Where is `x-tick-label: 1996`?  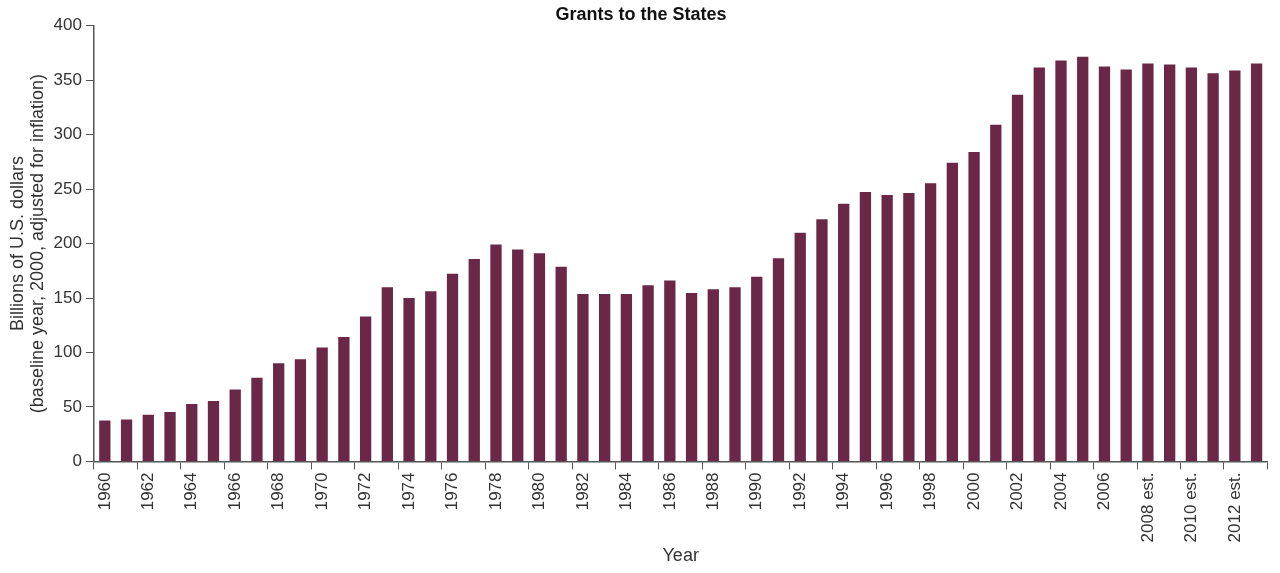 x-tick-label: 1996 is located at coordinates (886, 491).